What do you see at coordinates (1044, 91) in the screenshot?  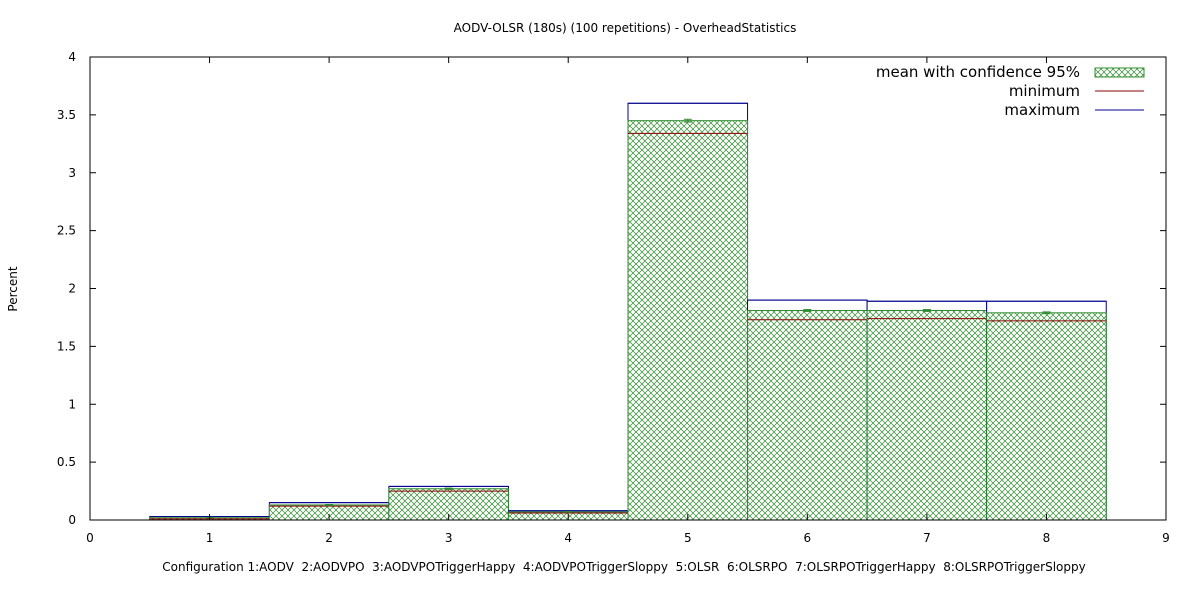 I see `legend-label: minimum` at bounding box center [1044, 91].